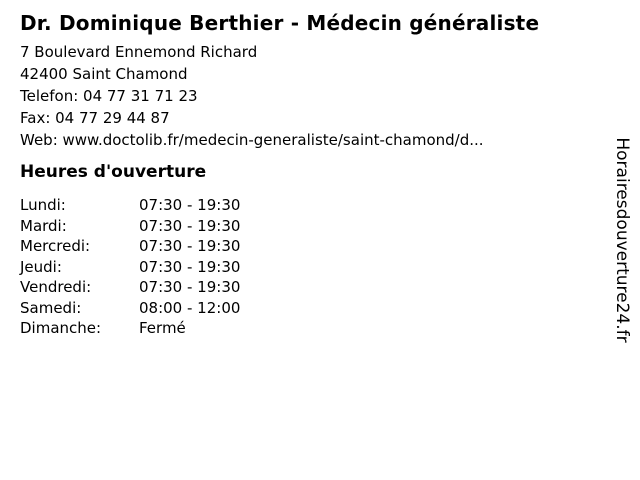 This screenshot has height=480, width=640. I want to click on day-label: Samedi:, so click(51, 307).